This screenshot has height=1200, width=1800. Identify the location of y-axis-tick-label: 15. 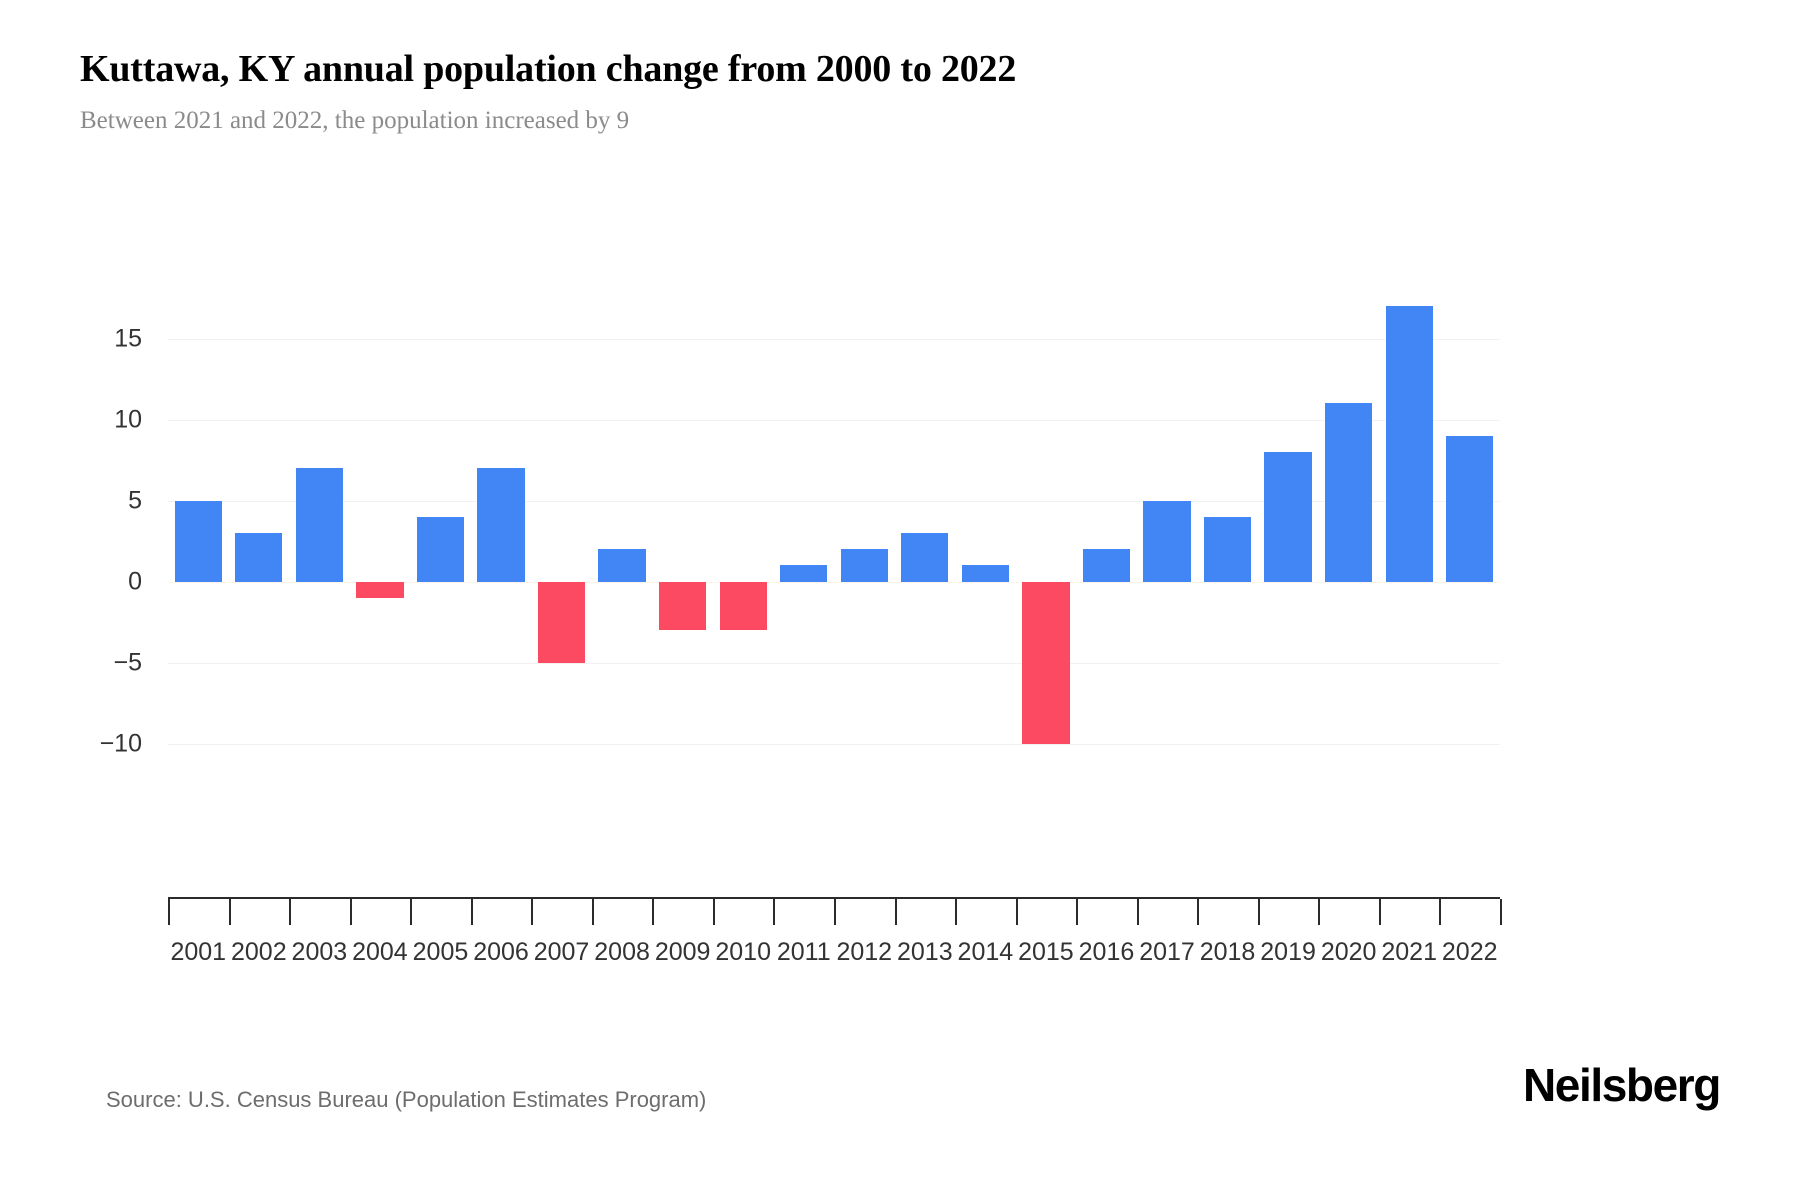
(128, 338).